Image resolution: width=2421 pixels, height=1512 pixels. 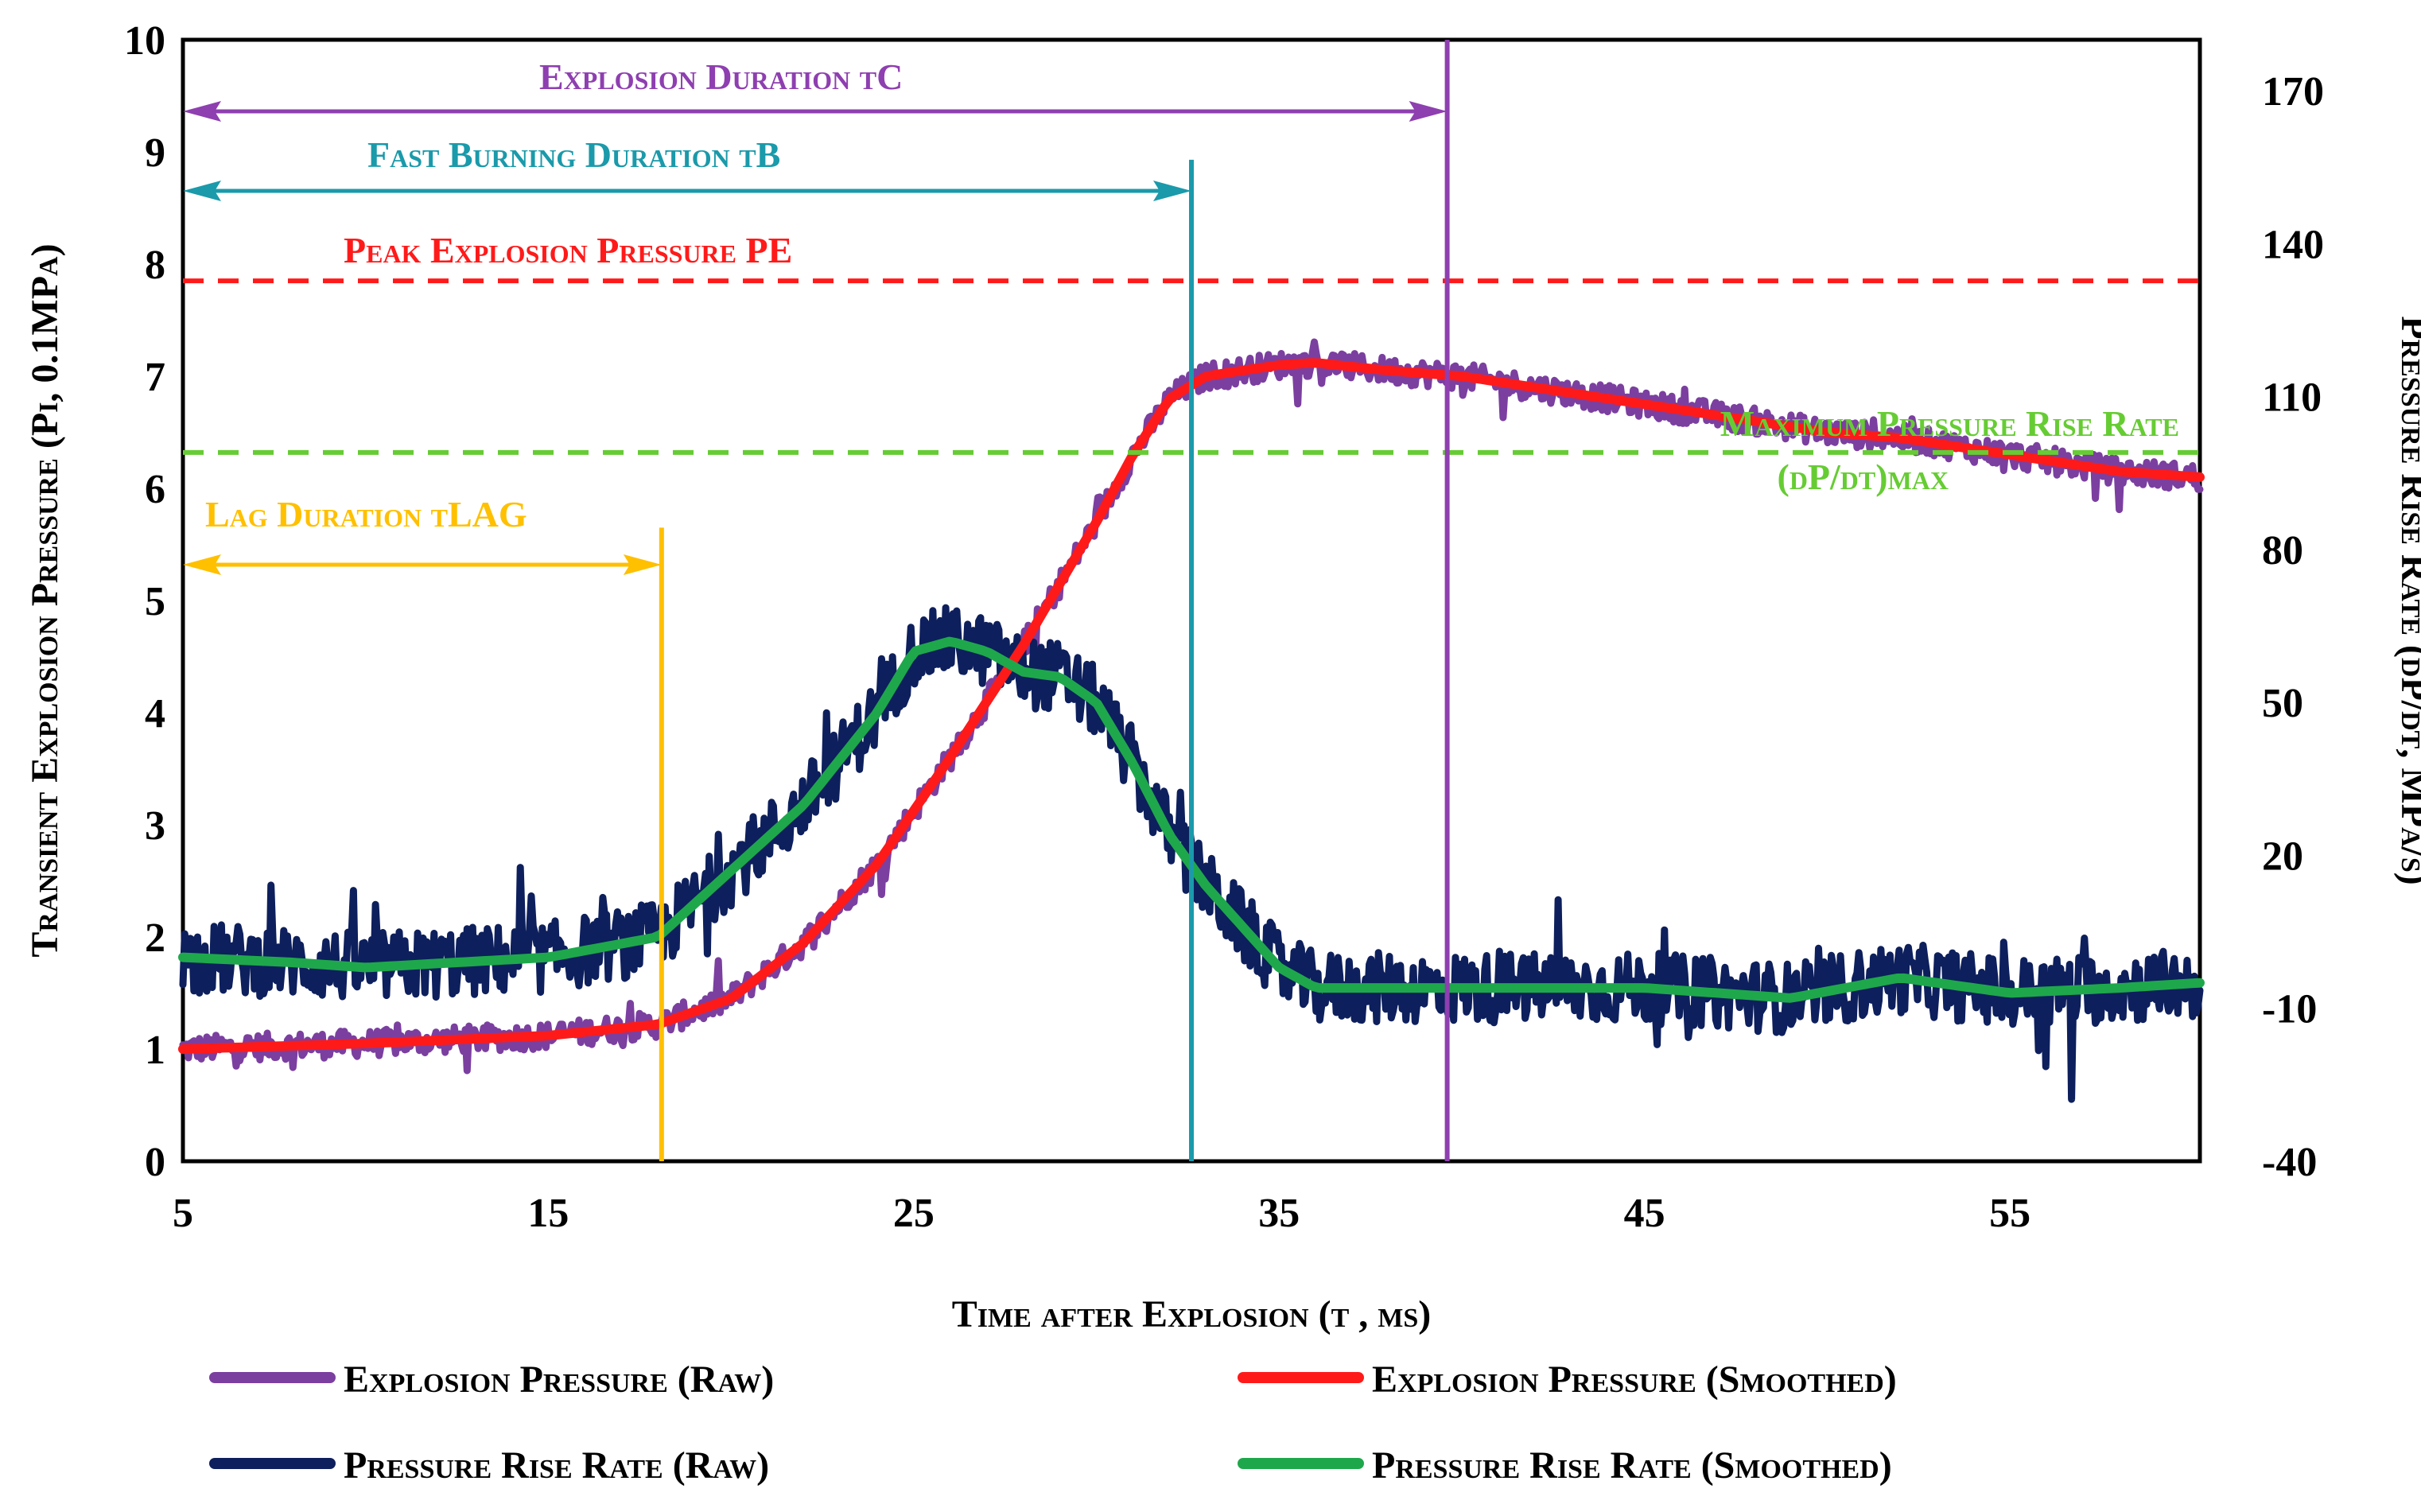 What do you see at coordinates (155, 489) in the screenshot?
I see `y-tick-label-left: 6` at bounding box center [155, 489].